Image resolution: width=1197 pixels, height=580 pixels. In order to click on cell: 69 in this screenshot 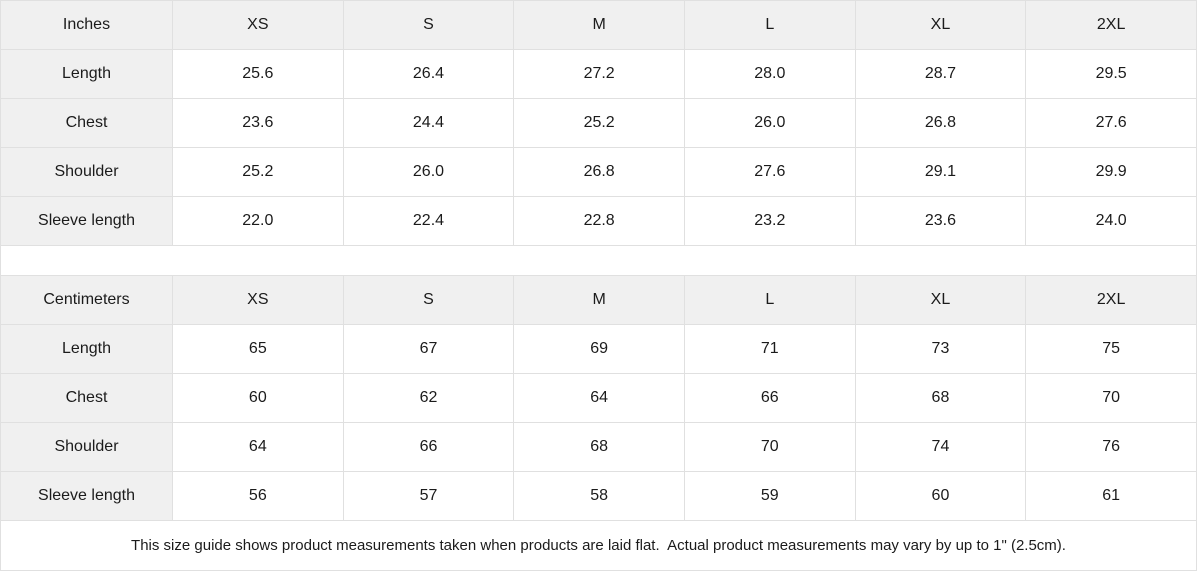, I will do `click(599, 349)`.